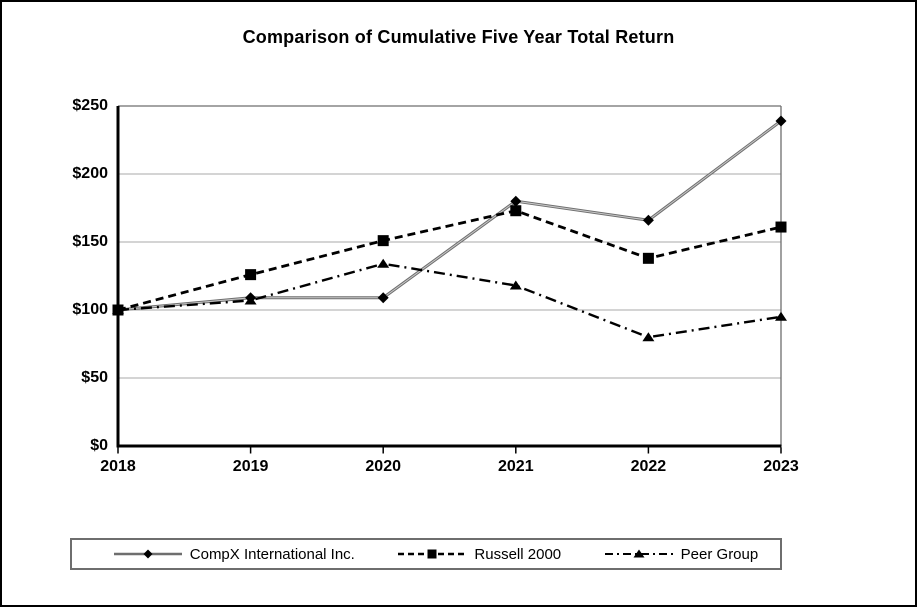  Describe the element at coordinates (90, 241) in the screenshot. I see `y-tick-label: $150` at that location.